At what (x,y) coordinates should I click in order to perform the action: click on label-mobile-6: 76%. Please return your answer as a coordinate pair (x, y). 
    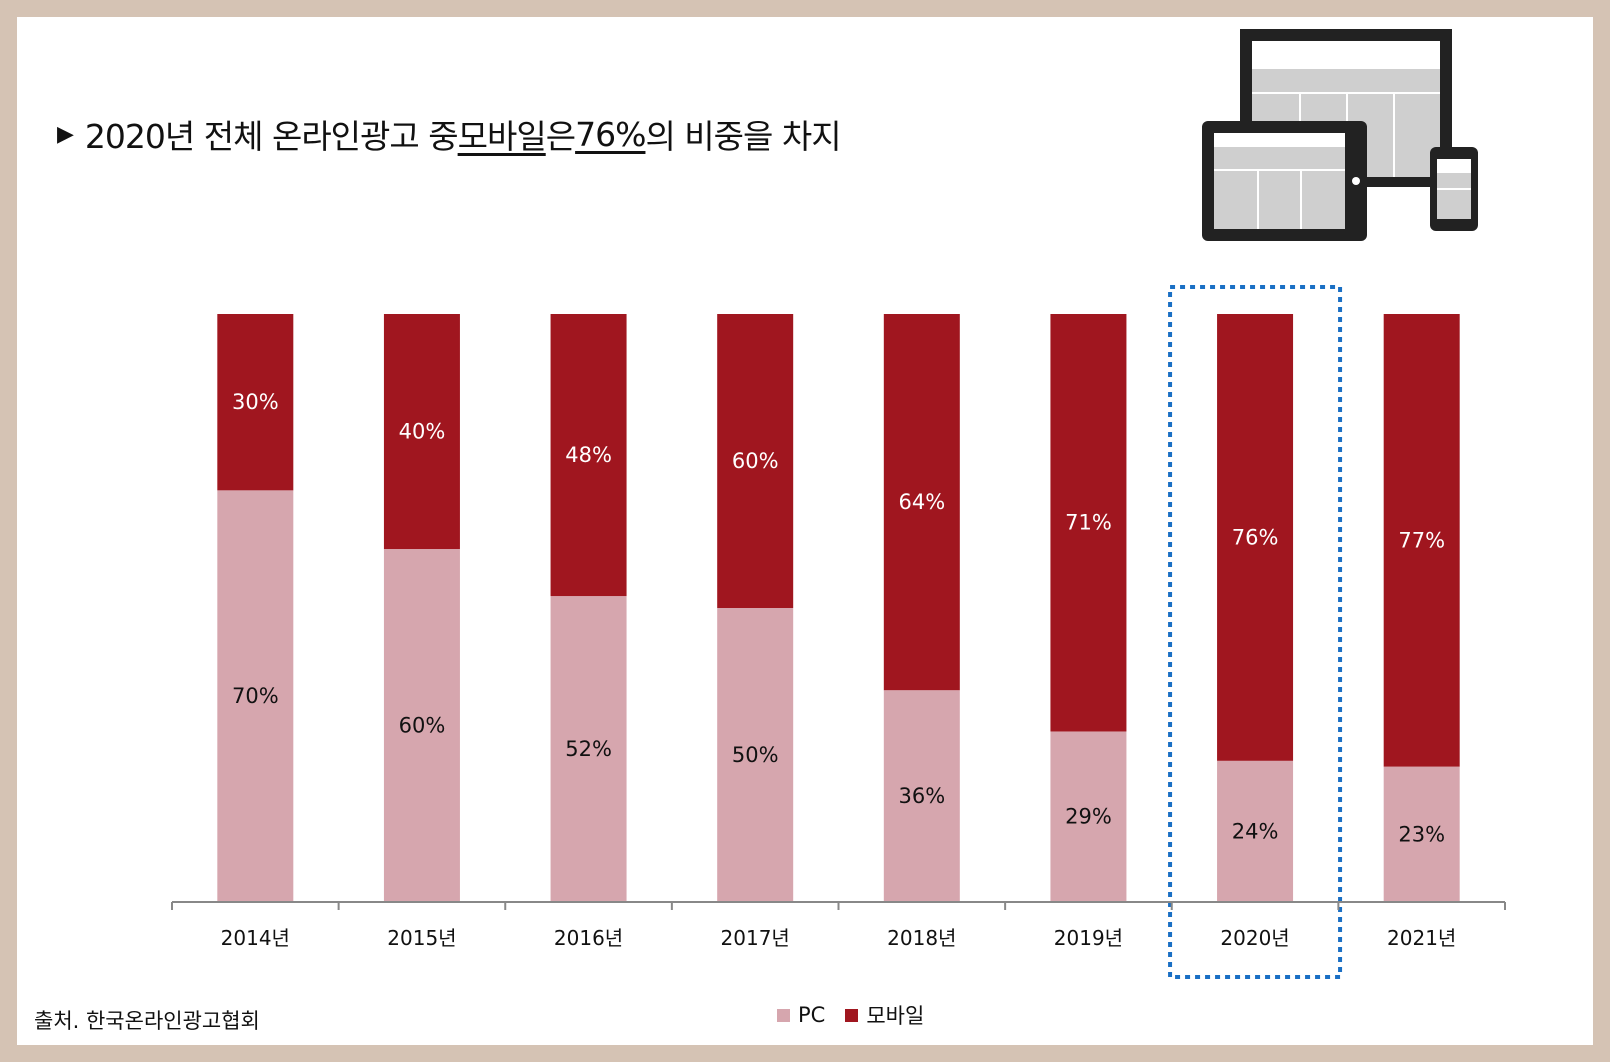
    Looking at the image, I should click on (1255, 537).